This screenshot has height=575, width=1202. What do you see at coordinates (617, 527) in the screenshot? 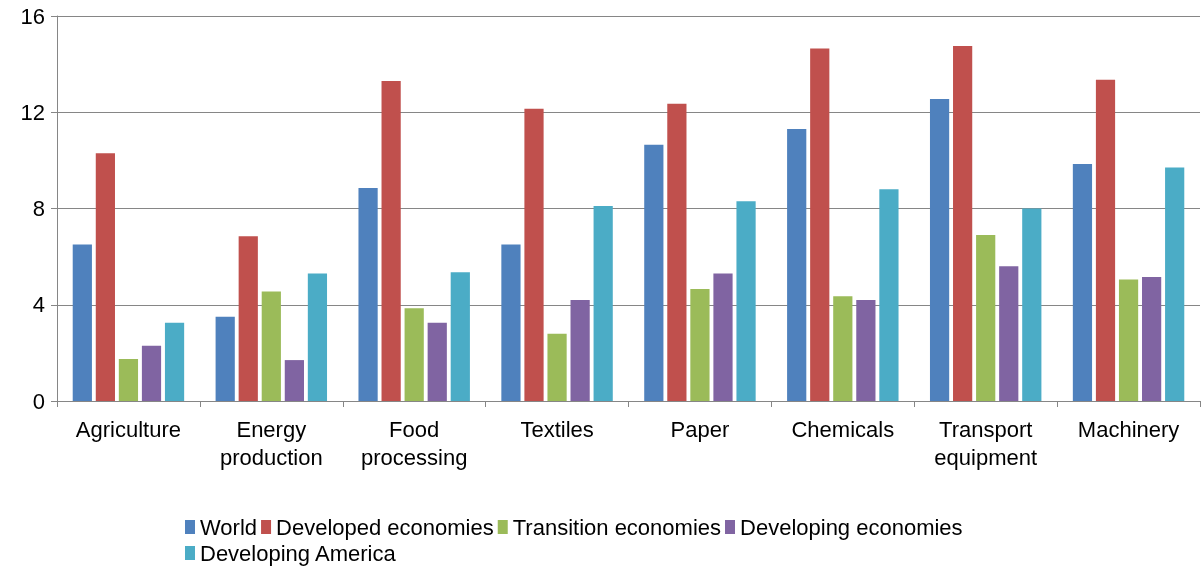
I see `legend-label: Transition economies` at bounding box center [617, 527].